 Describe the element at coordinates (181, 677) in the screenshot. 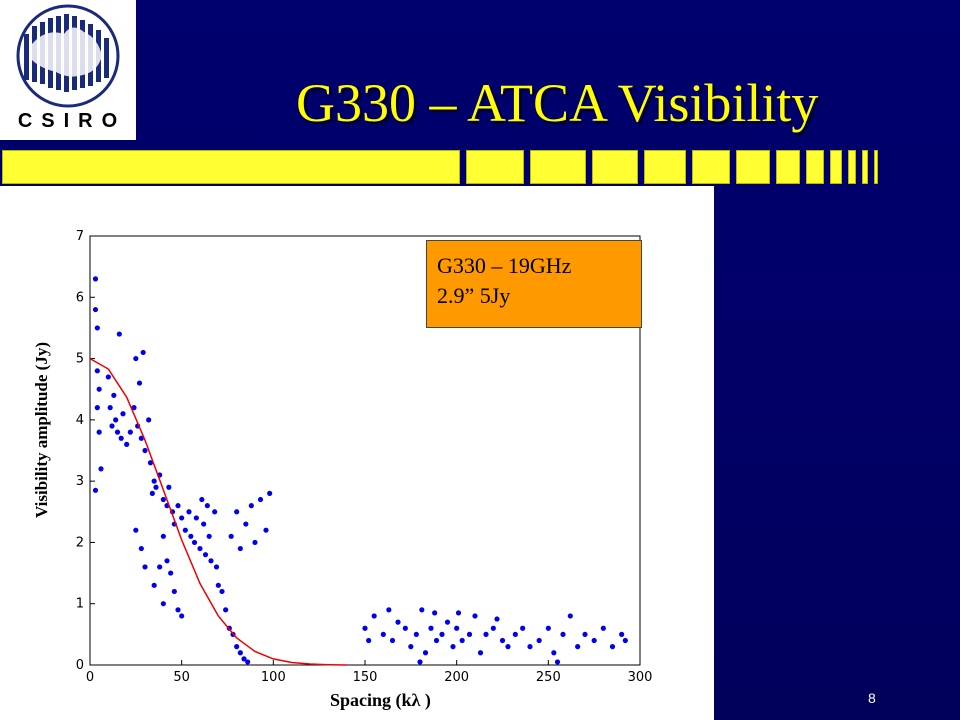

I see `x-tick-label: 50` at that location.